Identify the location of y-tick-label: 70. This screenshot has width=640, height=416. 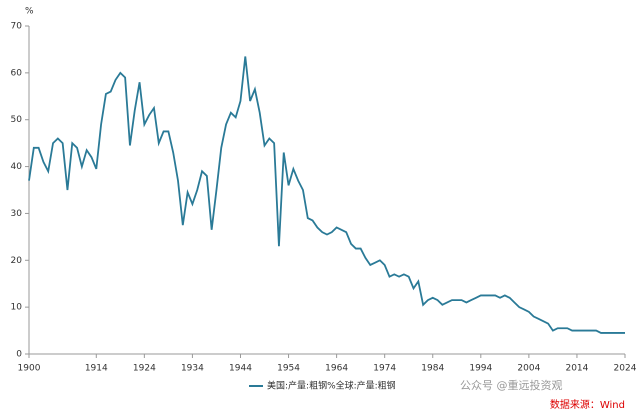
(17, 27).